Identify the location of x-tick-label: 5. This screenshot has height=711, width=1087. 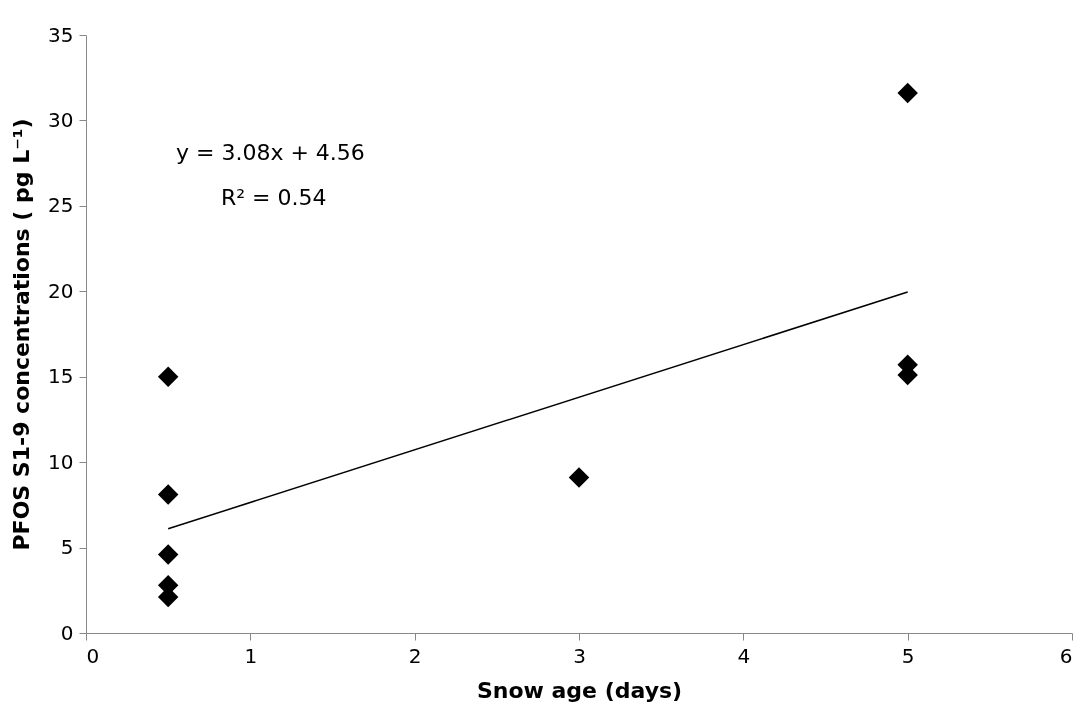
(908, 655).